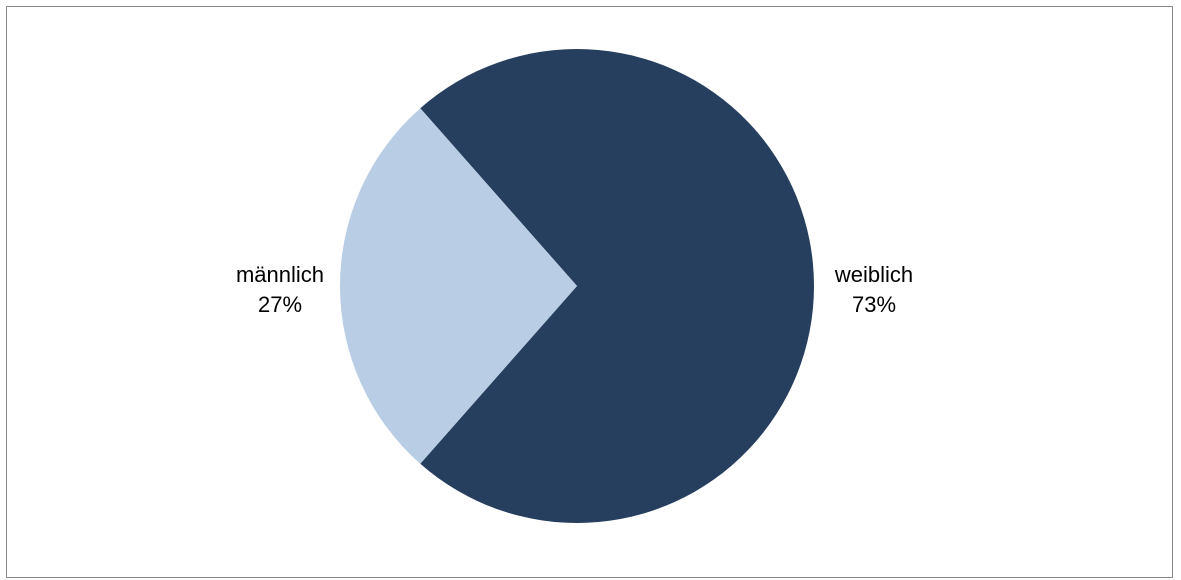 This screenshot has width=1181, height=580. What do you see at coordinates (280, 289) in the screenshot?
I see `pie-label-männlich: männlich 27%` at bounding box center [280, 289].